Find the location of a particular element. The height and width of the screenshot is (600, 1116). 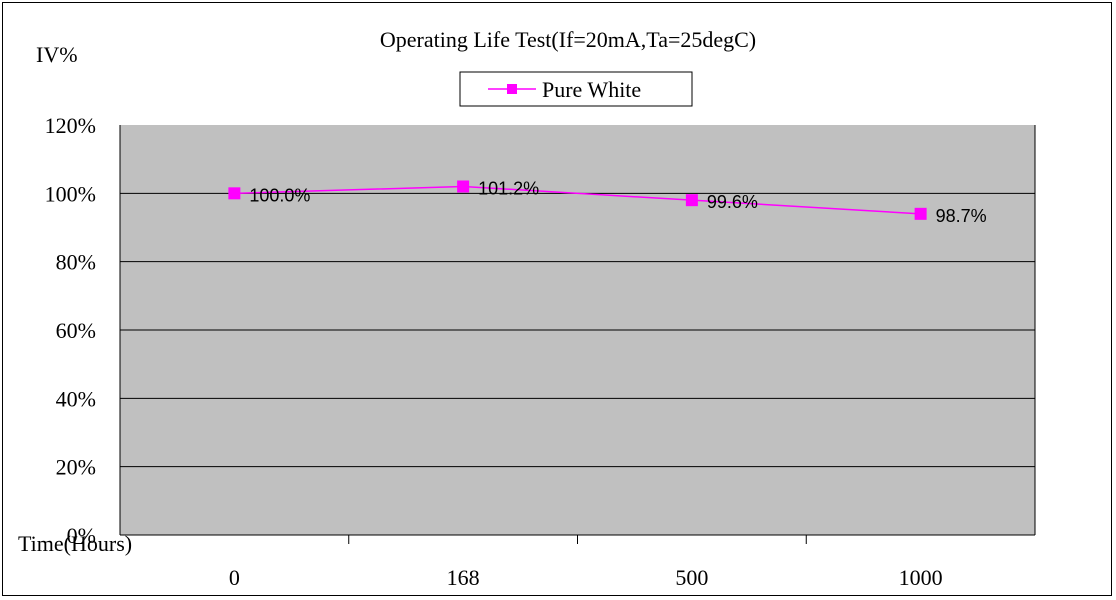

legend: Pure White is located at coordinates (576, 89).